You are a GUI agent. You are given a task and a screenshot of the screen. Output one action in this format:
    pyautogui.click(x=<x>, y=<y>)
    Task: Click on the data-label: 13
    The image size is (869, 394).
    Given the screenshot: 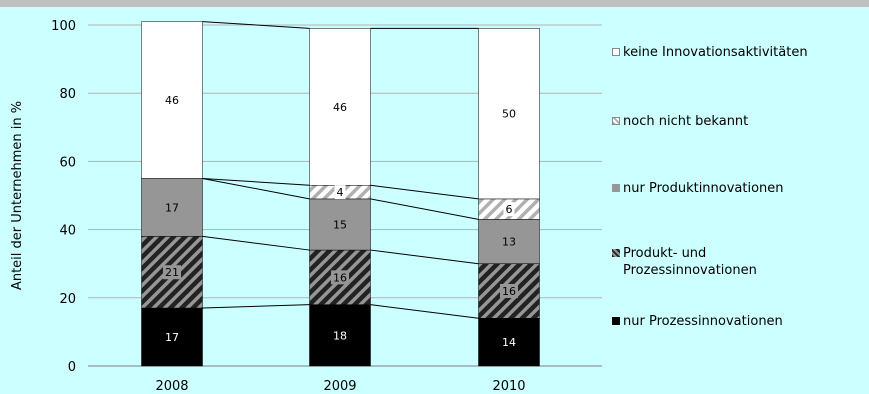 What is the action you would take?
    pyautogui.click(x=509, y=242)
    